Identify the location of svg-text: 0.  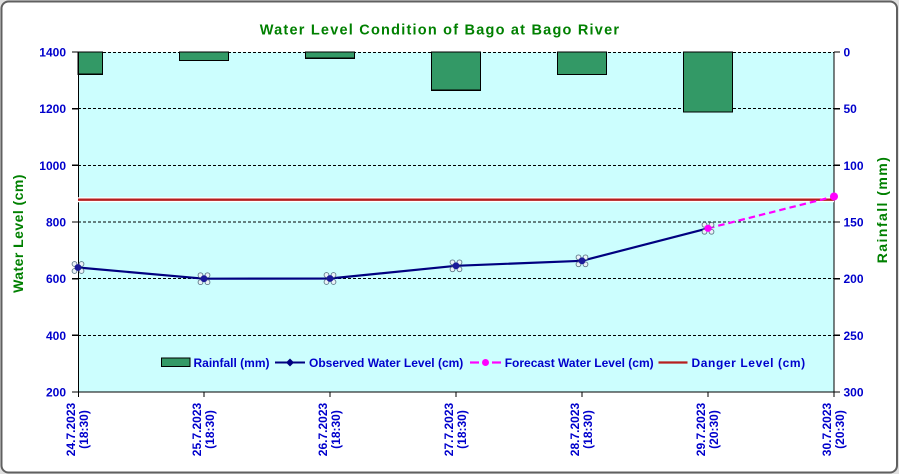
(847, 53).